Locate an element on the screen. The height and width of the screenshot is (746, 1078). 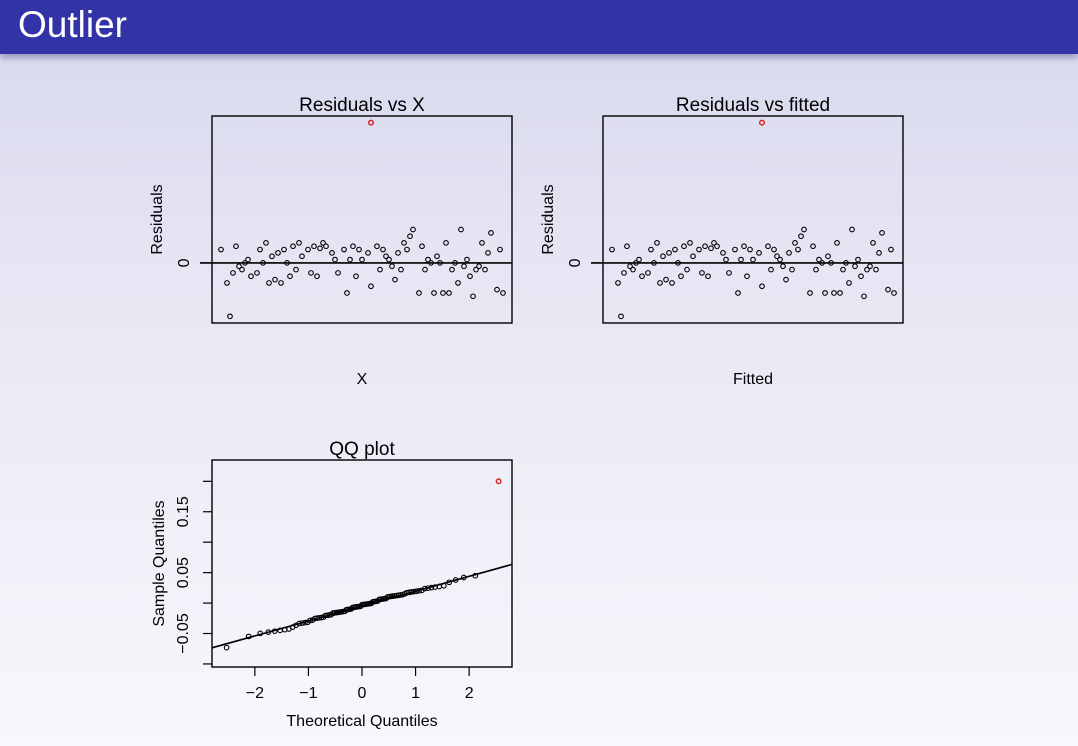
y-tick-label: 0 is located at coordinates (184, 262).